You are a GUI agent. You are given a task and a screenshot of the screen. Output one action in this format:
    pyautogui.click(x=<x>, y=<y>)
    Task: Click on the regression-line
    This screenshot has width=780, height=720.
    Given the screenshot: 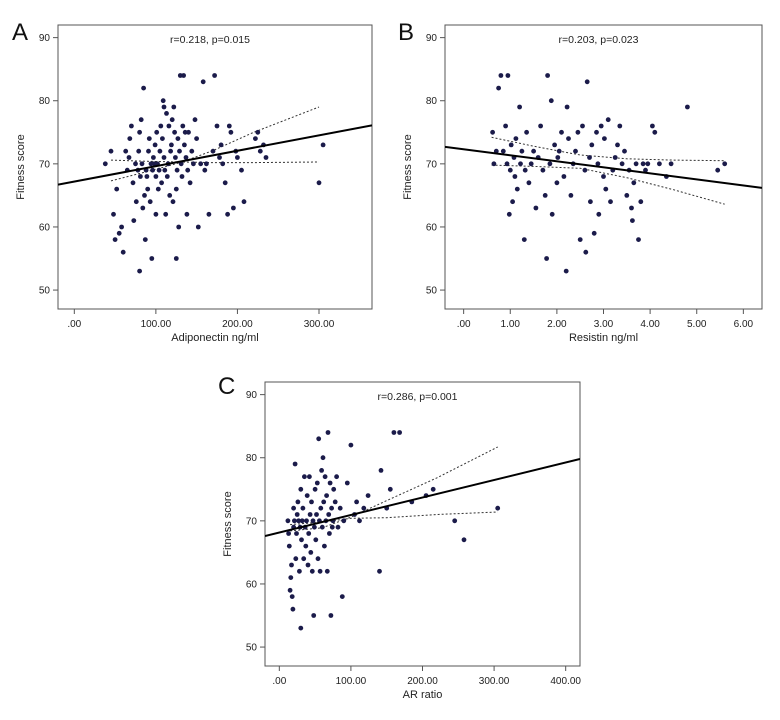 What is the action you would take?
    pyautogui.click(x=215, y=155)
    